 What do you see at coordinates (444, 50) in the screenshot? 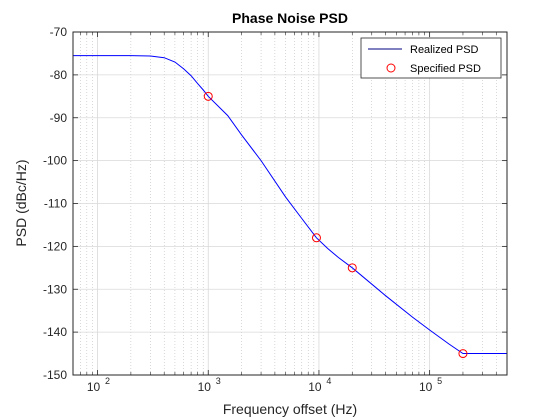
I see `legend-label-realized: Realized PSD` at bounding box center [444, 50].